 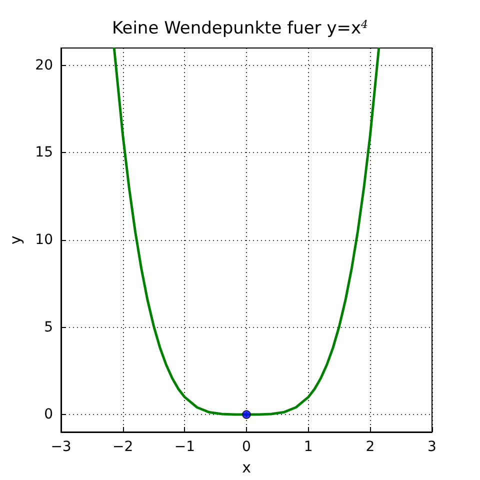 What do you see at coordinates (44, 65) in the screenshot?
I see `y-tick-label: 20` at bounding box center [44, 65].